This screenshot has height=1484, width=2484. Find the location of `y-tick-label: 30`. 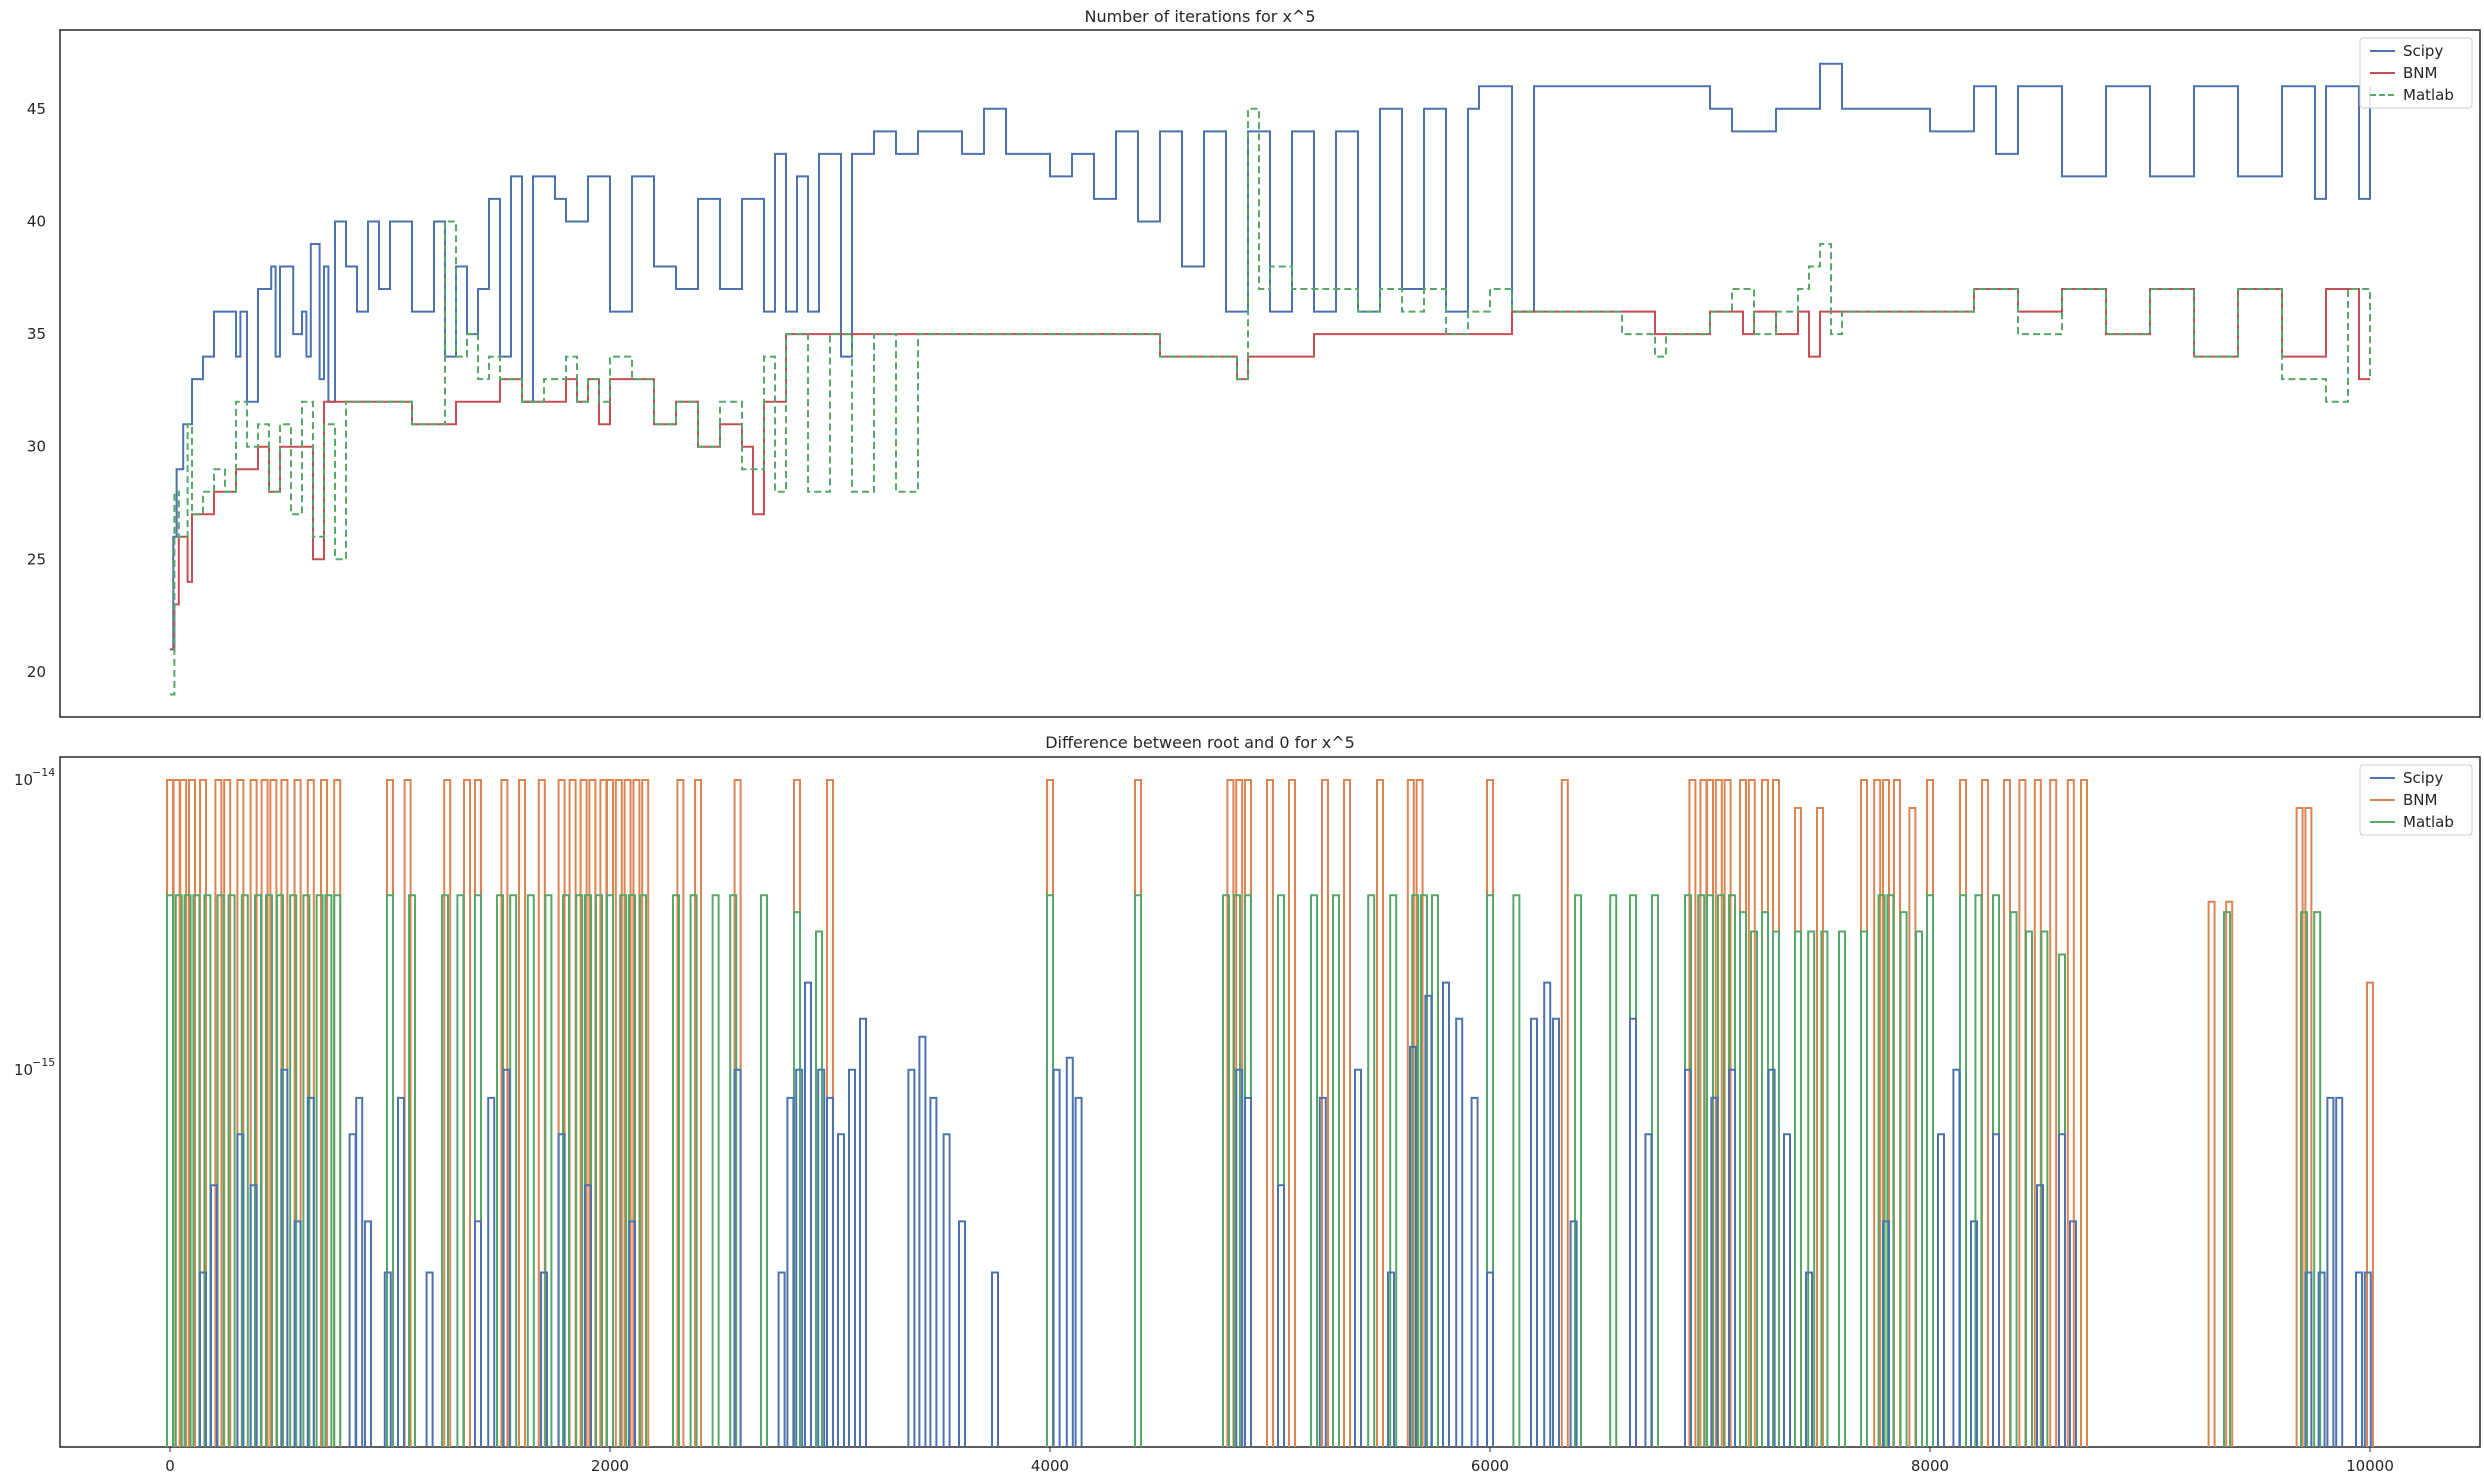

y-tick-label: 30 is located at coordinates (36, 447).